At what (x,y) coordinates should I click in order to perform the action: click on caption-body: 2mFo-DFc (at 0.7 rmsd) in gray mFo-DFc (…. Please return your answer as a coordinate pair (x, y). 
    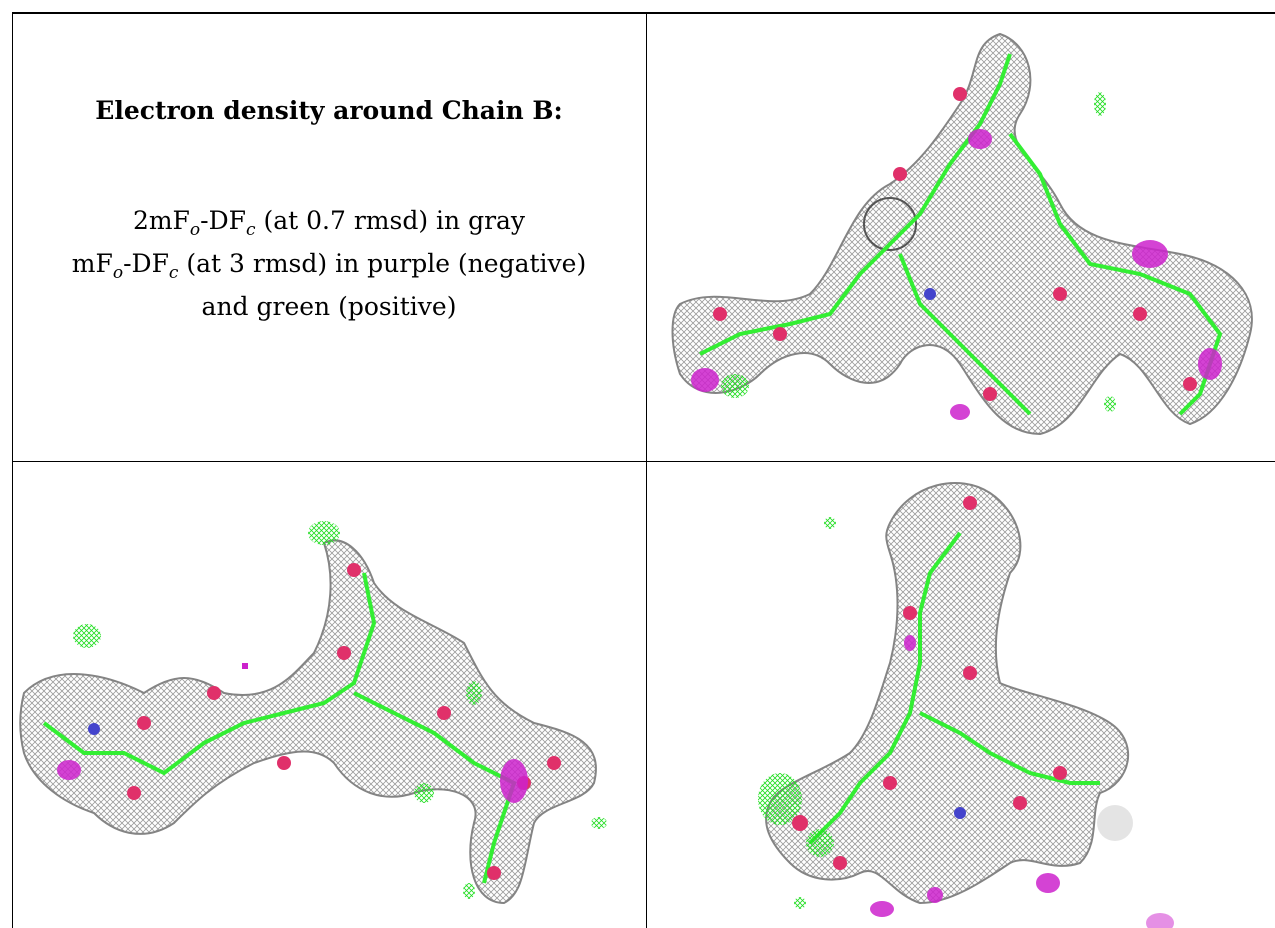
    Looking at the image, I should click on (329, 264).